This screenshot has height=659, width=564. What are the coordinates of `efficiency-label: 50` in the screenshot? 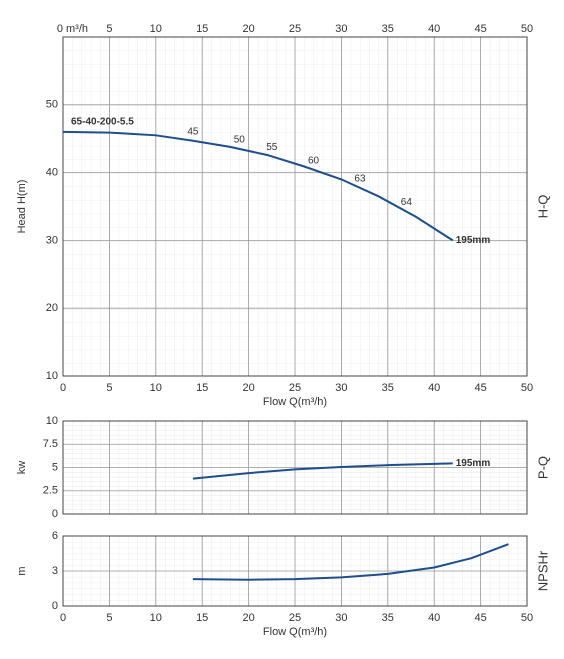 It's located at (240, 140).